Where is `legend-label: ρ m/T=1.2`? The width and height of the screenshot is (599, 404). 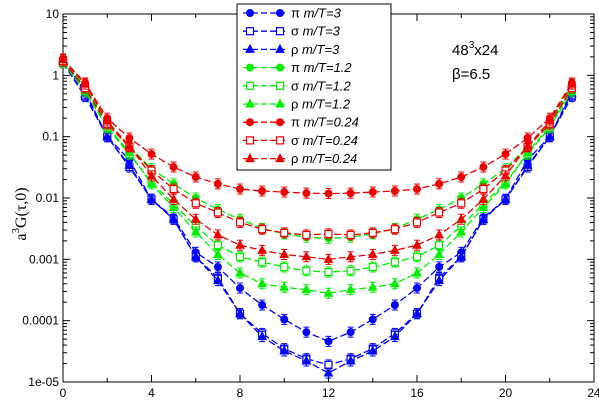 legend-label: ρ m/T=1.2 is located at coordinates (321, 104).